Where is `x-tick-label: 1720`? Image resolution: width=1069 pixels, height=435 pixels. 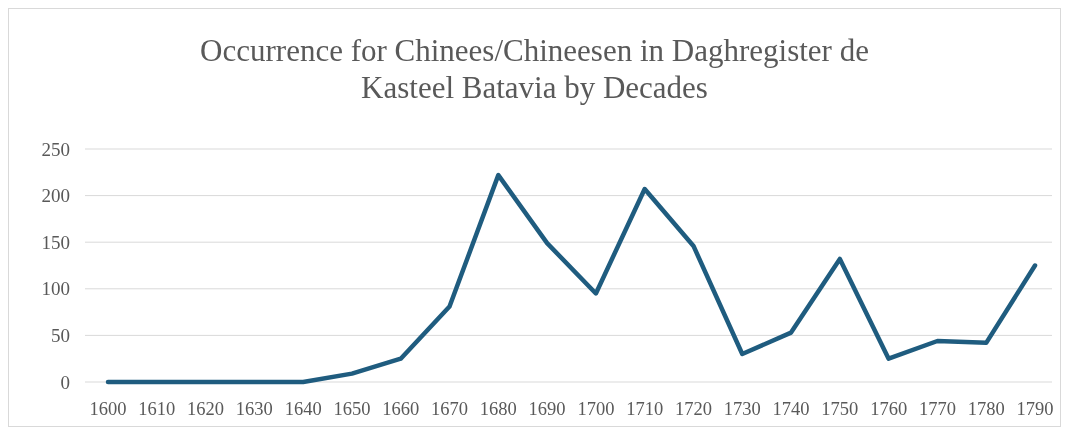 x-tick-label: 1720 is located at coordinates (693, 409).